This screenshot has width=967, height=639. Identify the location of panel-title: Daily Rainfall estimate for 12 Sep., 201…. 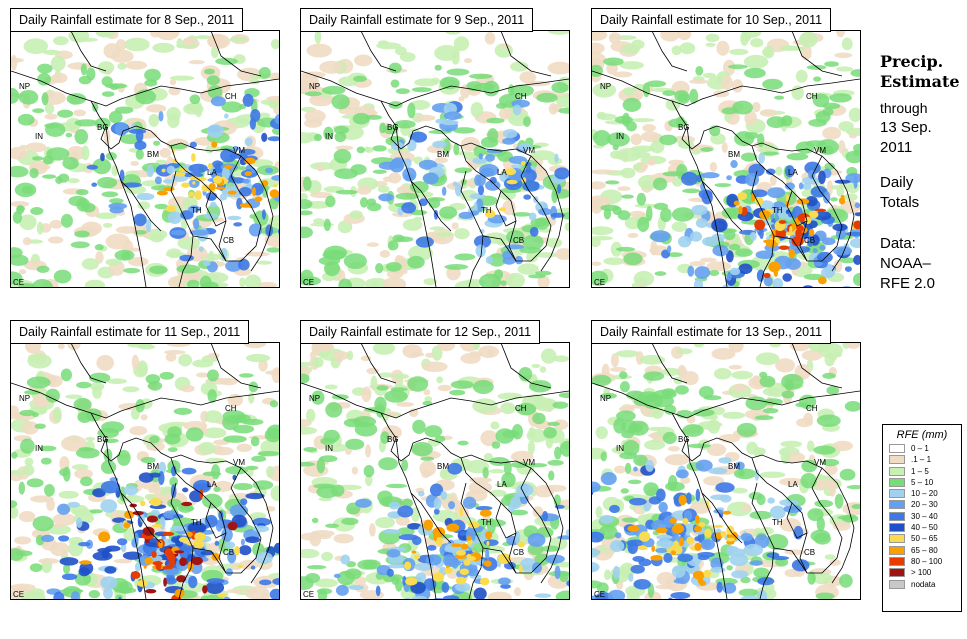
(420, 332).